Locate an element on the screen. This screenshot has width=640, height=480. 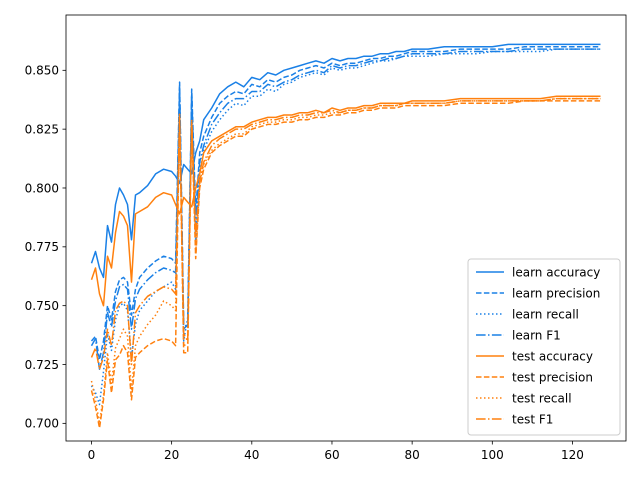
y-tick-label: 0.800 is located at coordinates (42, 188).